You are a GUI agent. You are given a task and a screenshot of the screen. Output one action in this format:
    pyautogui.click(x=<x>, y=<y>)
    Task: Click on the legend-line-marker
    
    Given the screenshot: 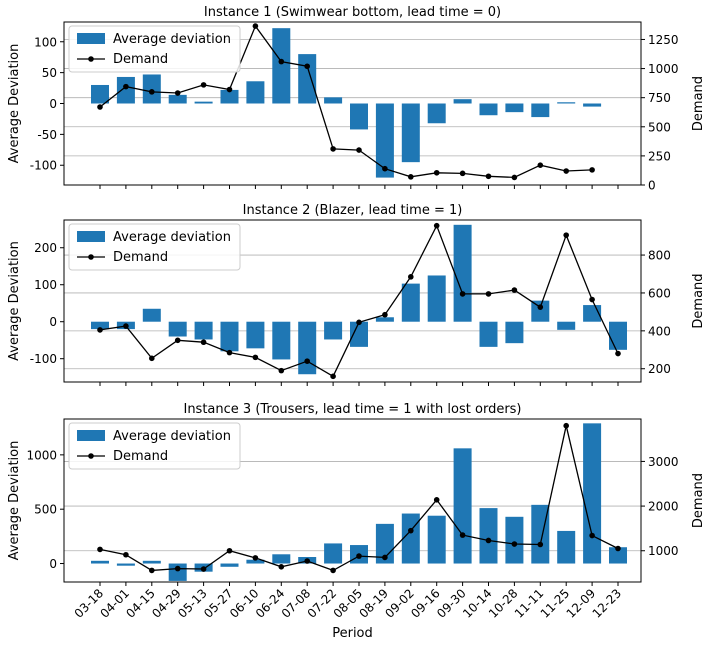 What is the action you would take?
    pyautogui.click(x=91, y=257)
    